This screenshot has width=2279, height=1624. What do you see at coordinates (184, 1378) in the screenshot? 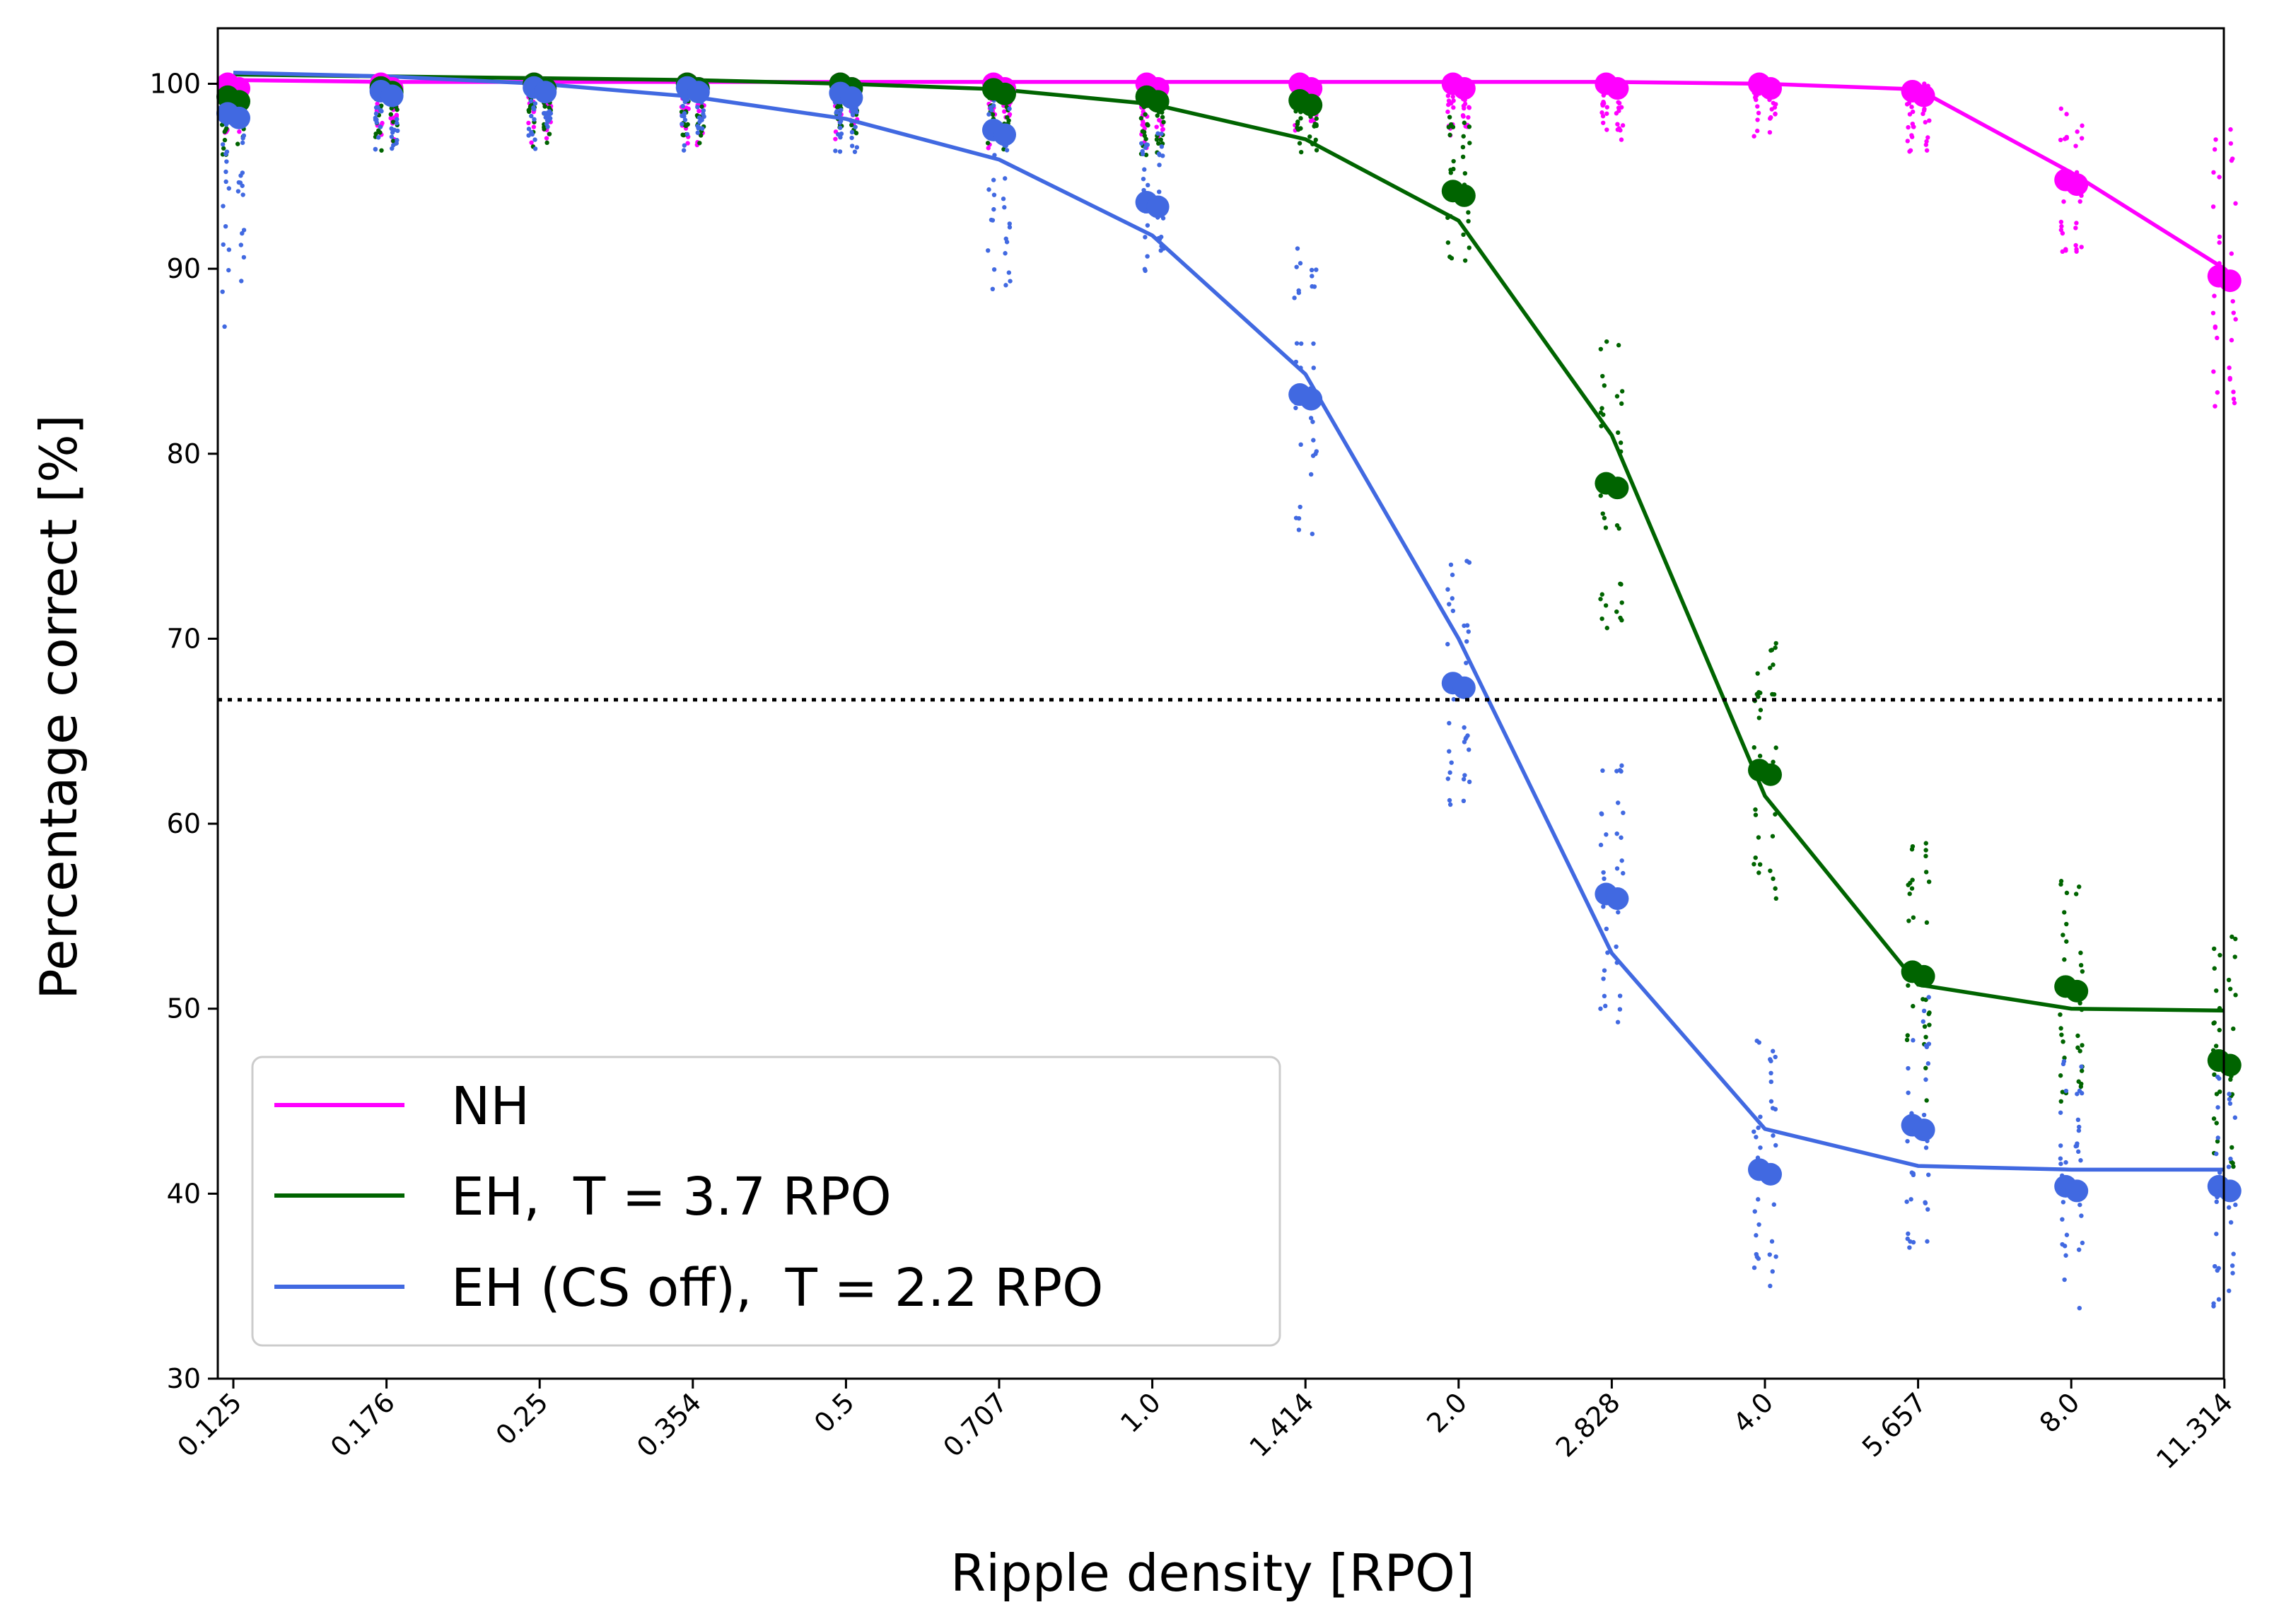
I see `y-tick-label: 30` at bounding box center [184, 1378].